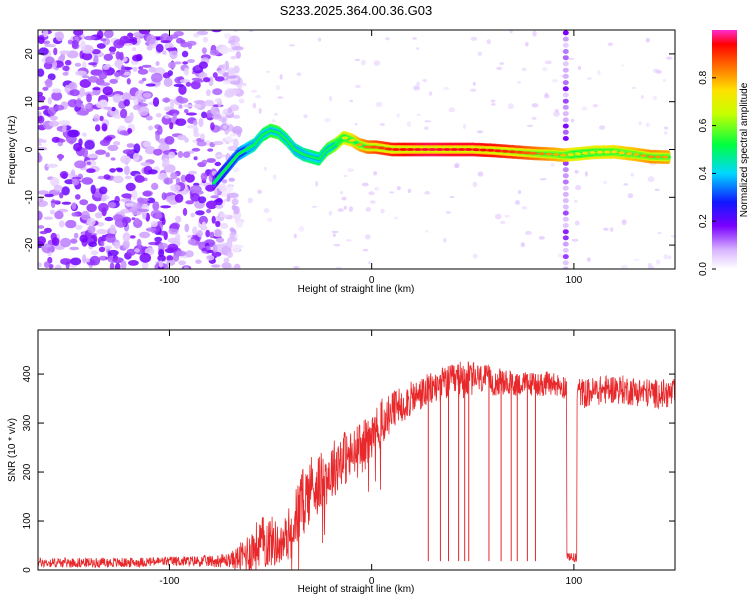 This screenshot has width=750, height=600. I want to click on spectrogram-y-tick-label: -10, so click(29, 197).